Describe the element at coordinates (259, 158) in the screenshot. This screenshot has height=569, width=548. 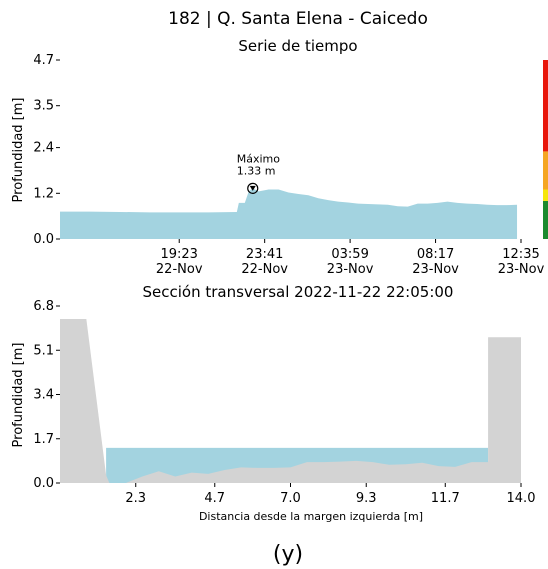
I see `maximum-label: Máximo` at that location.